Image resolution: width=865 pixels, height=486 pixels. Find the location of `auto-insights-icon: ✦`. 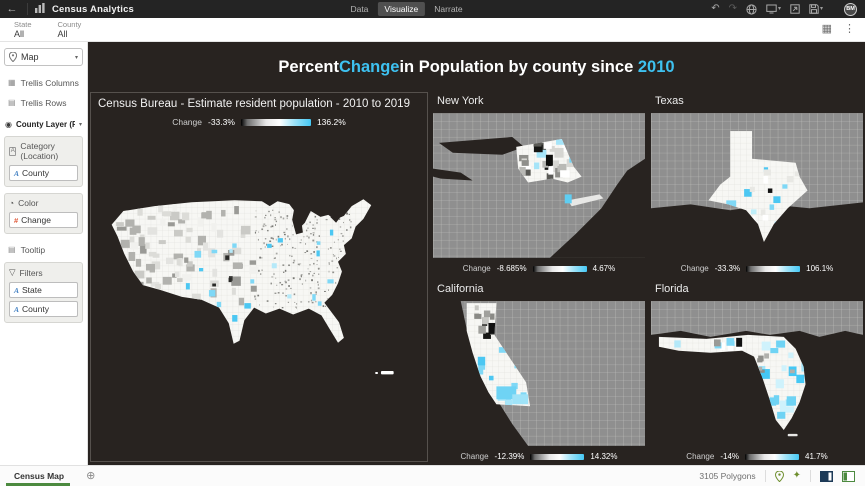

auto-insights-icon: ✦ is located at coordinates (796, 475).